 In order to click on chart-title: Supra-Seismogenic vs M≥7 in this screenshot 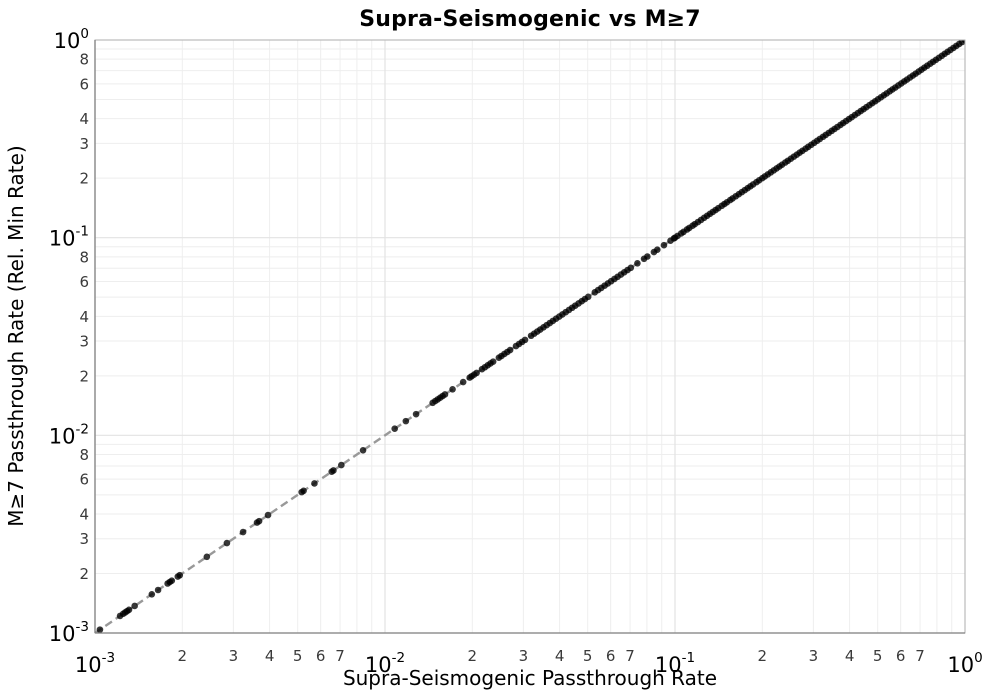, I will do `click(530, 19)`.